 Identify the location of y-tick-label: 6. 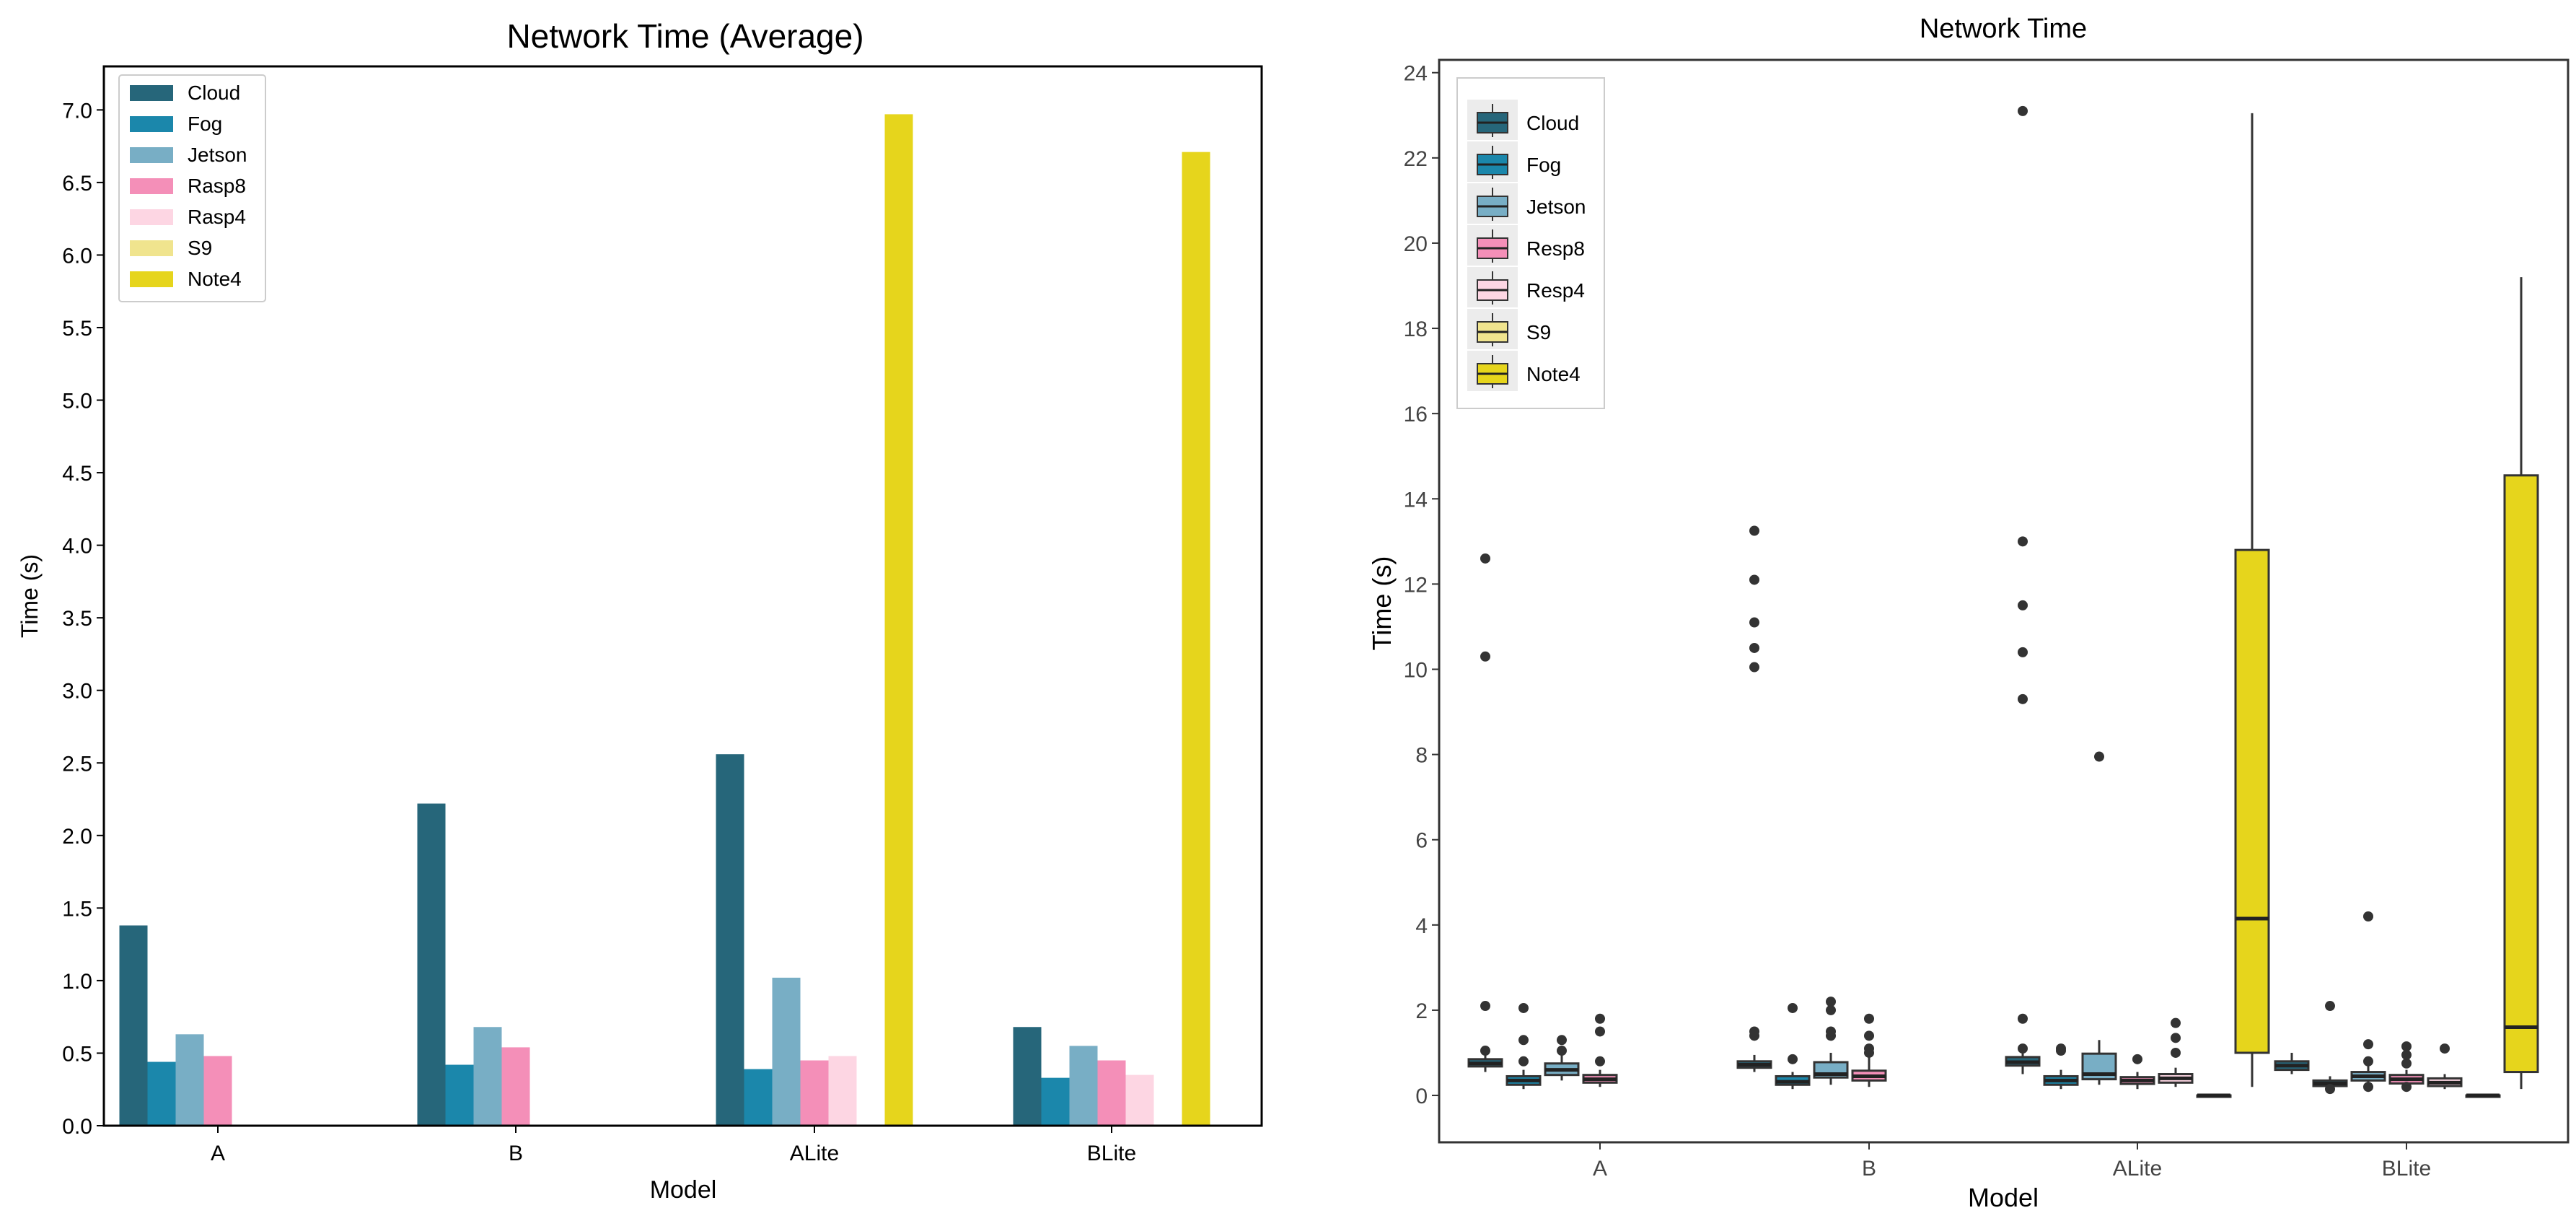
(1421, 841).